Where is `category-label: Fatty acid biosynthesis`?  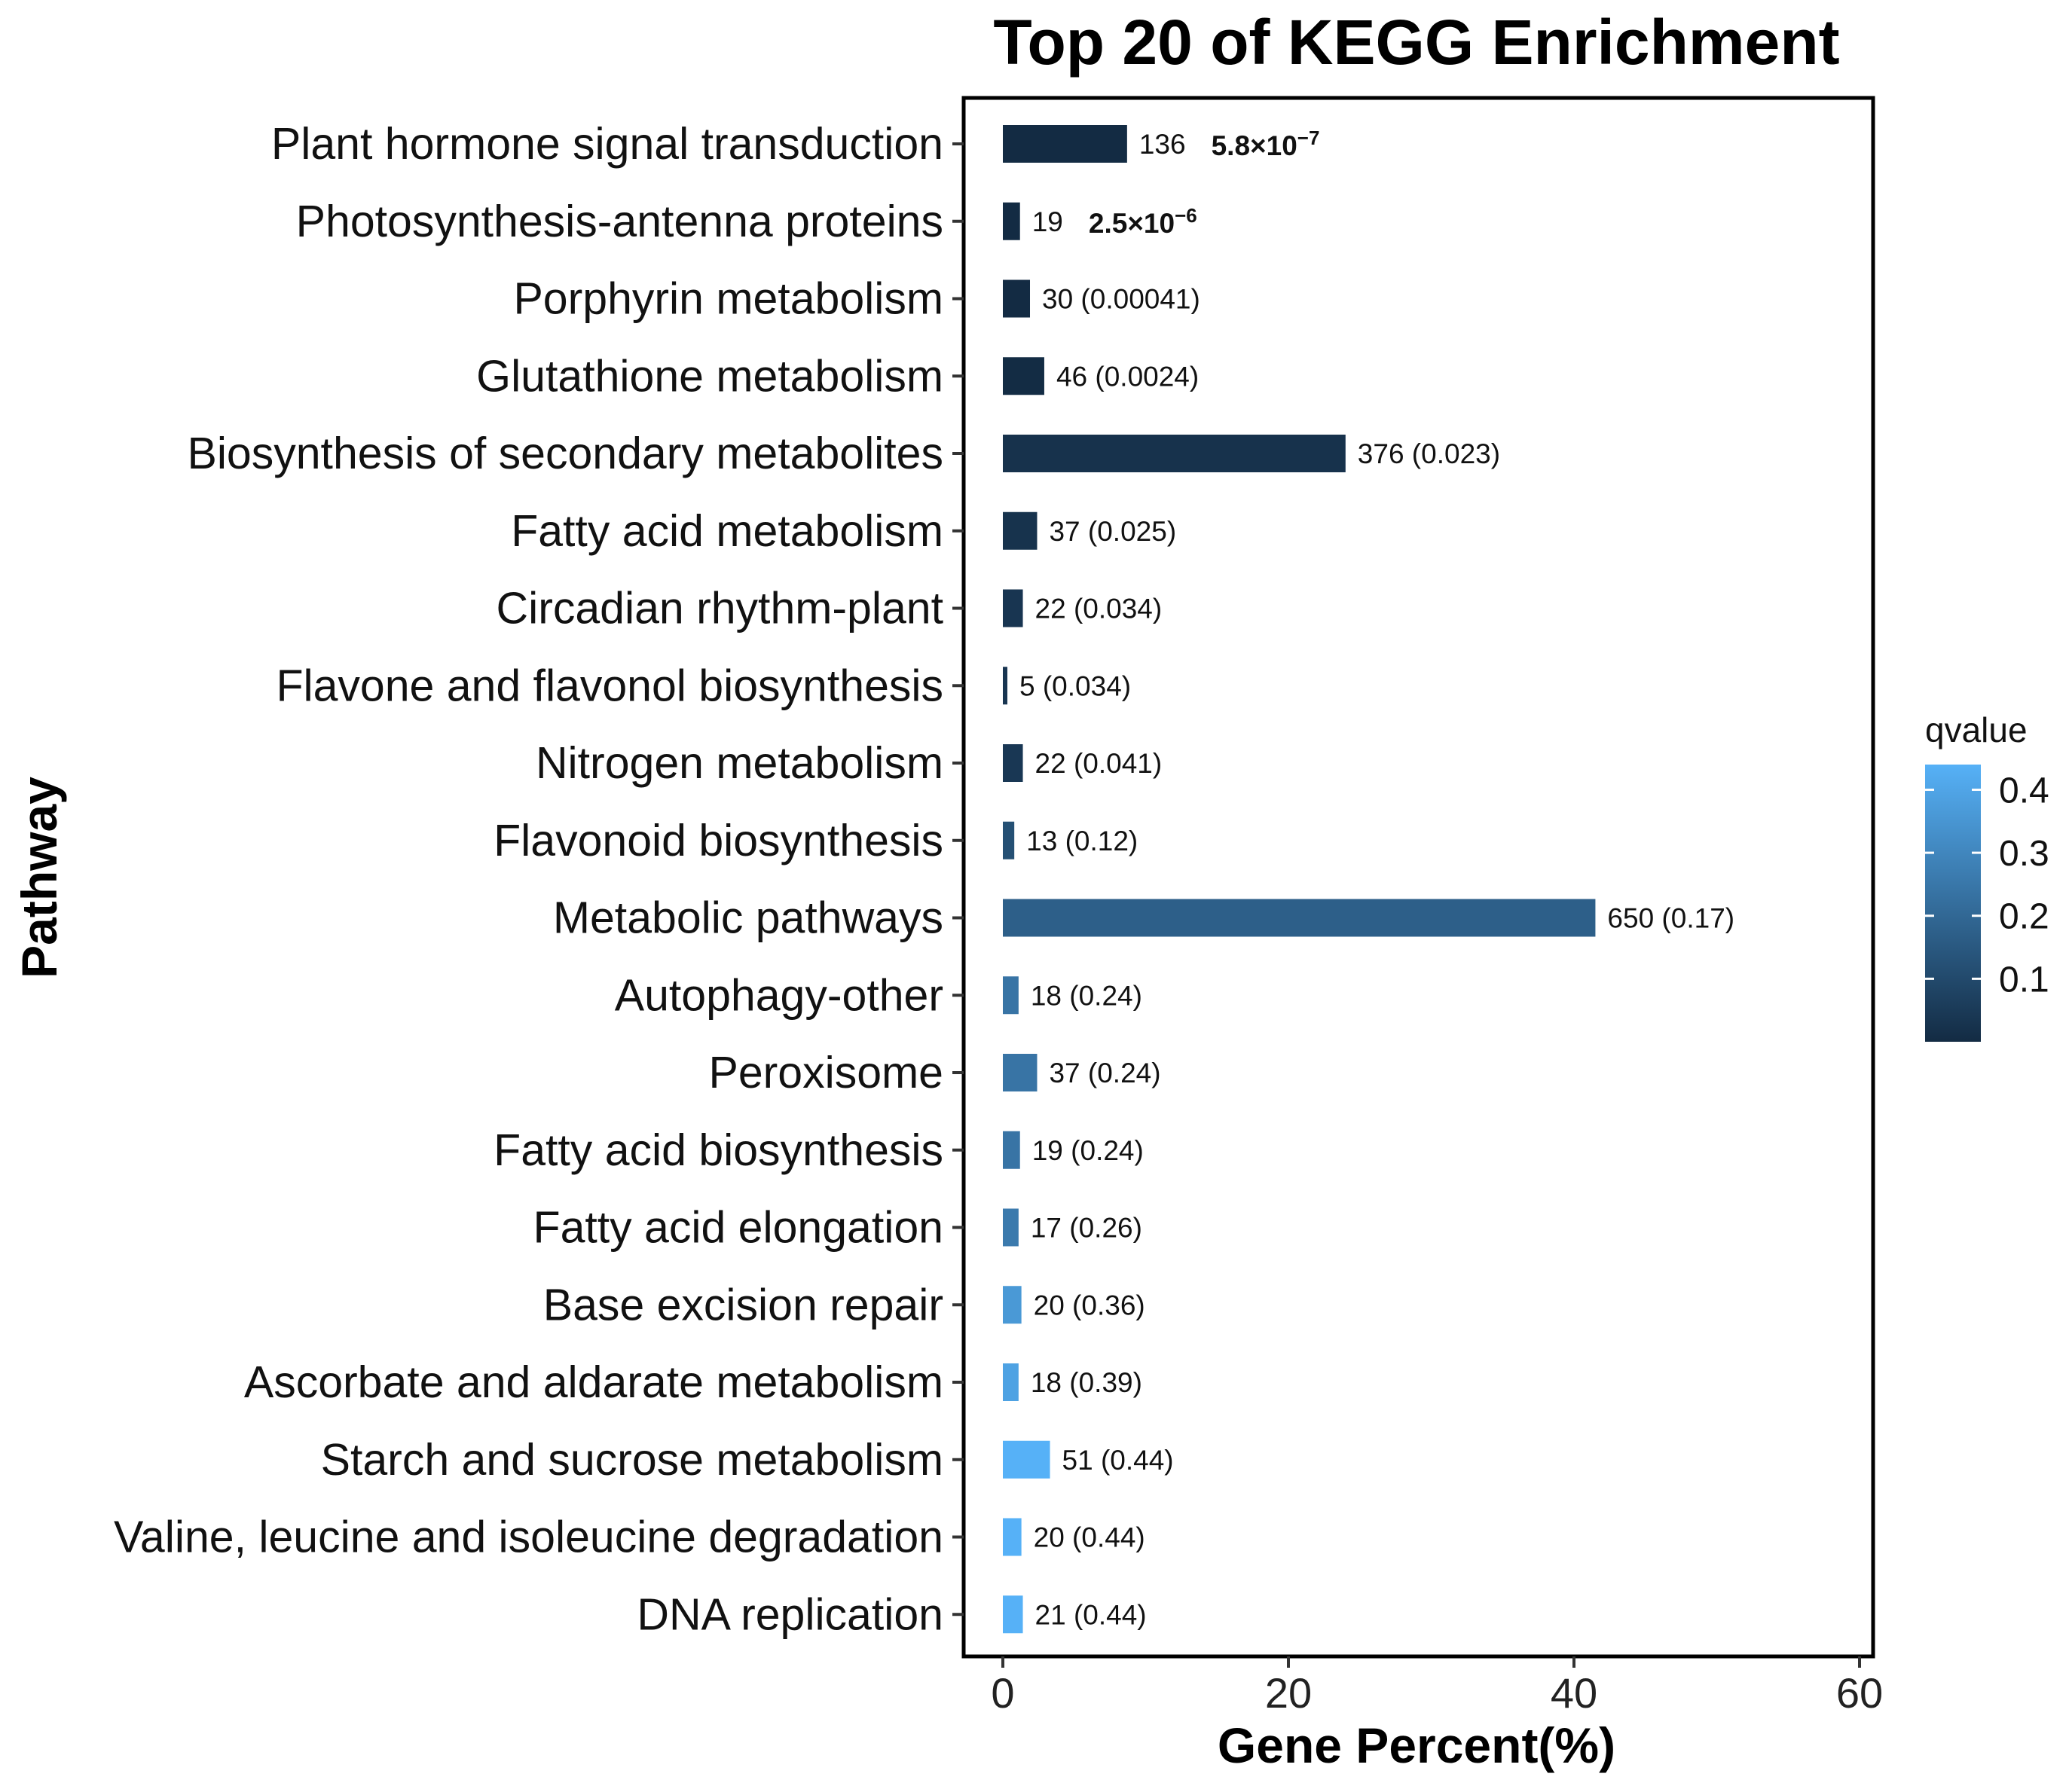 category-label: Fatty acid biosynthesis is located at coordinates (718, 1150).